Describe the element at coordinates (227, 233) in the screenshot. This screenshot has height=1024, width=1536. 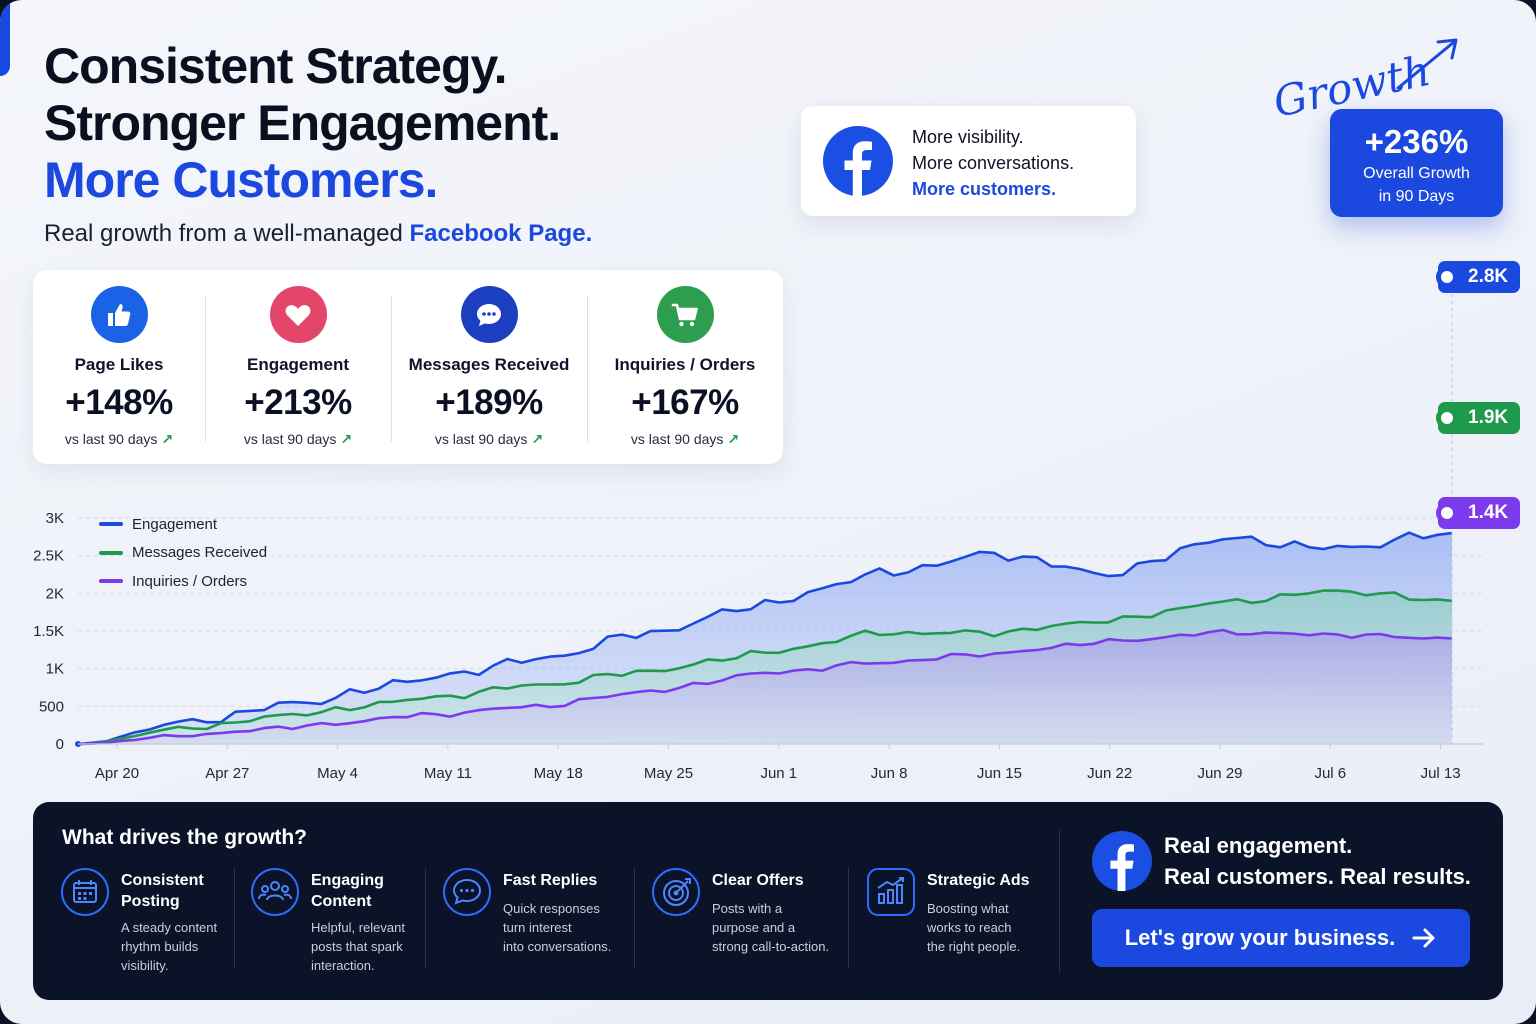
I see `subtitle-prefix: Real growth from a well-managed` at that location.